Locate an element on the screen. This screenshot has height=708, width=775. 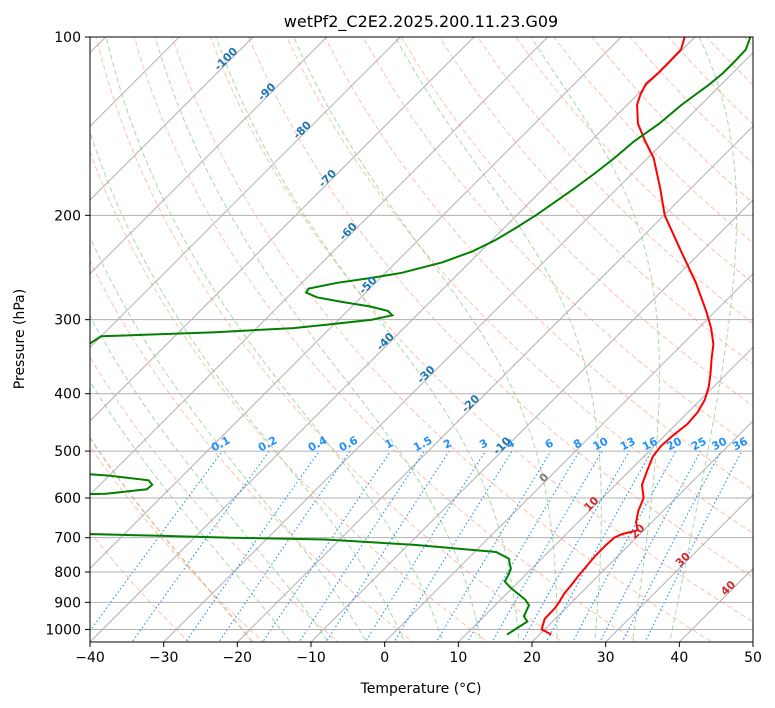
y-tick-label: 400 is located at coordinates (67, 395).